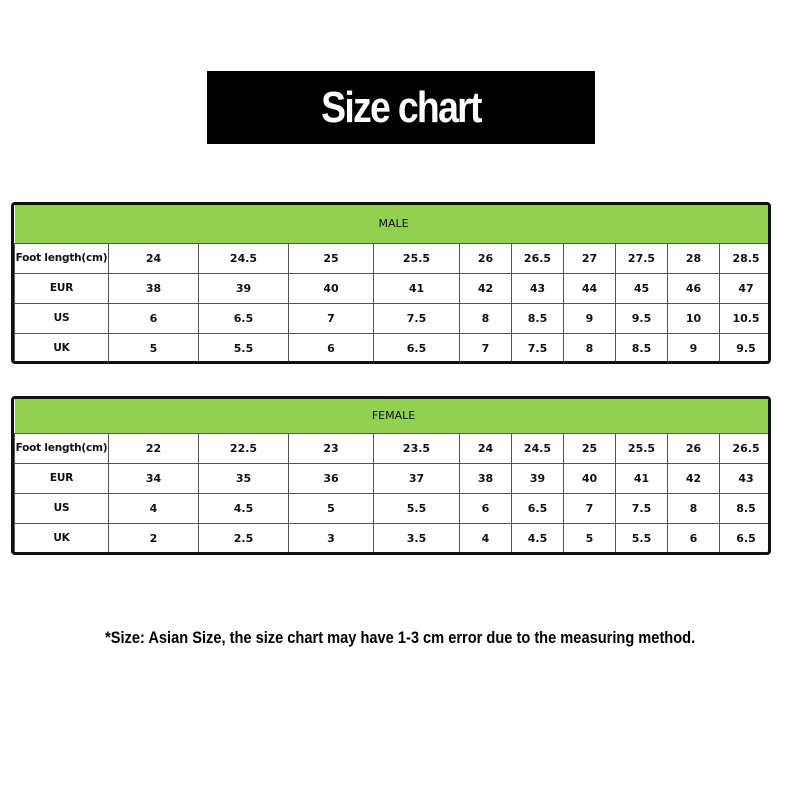  I want to click on table-cell: 22.5, so click(243, 448).